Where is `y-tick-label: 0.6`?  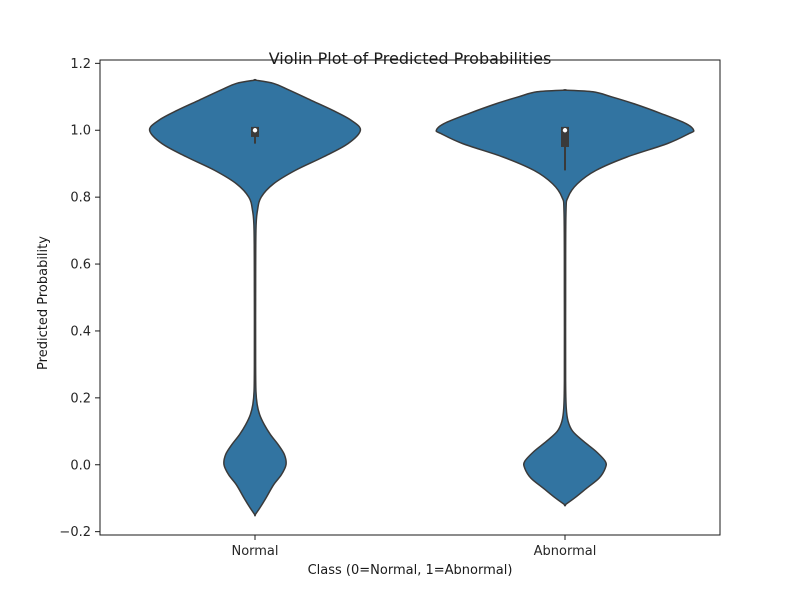
y-tick-label: 0.6 is located at coordinates (80, 265).